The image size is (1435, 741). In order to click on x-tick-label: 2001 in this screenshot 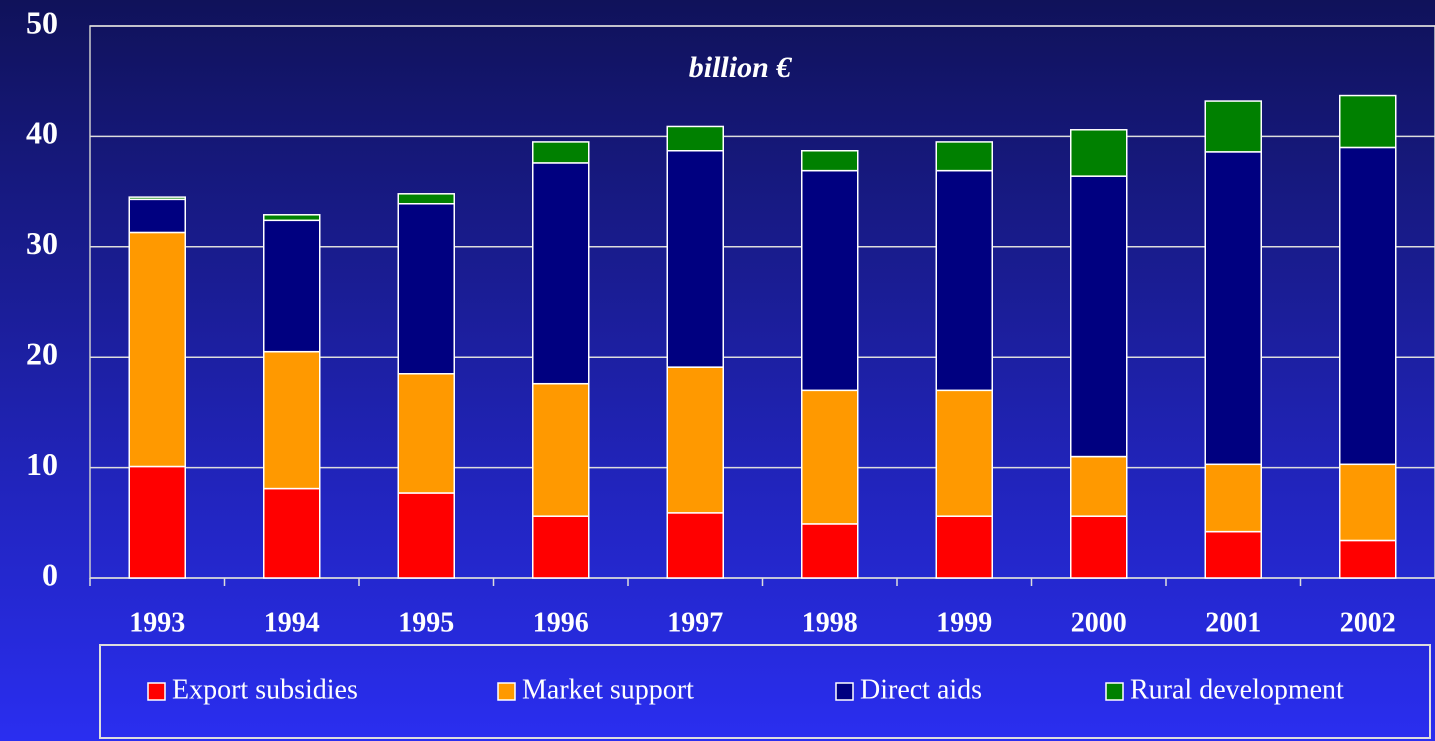, I will do `click(1233, 622)`.